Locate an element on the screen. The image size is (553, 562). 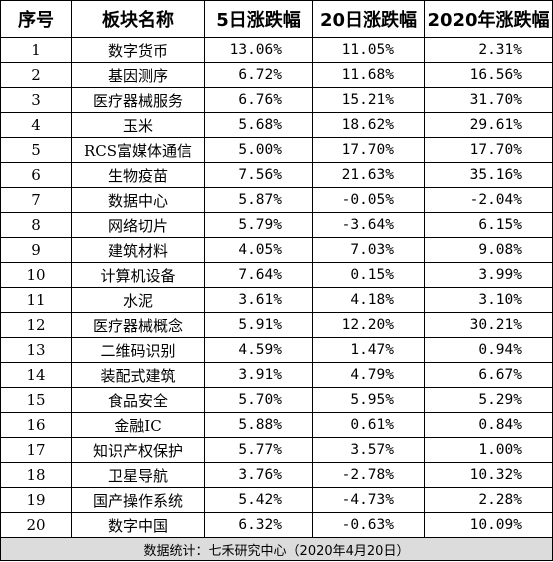
change-20day-cell: -2.78% is located at coordinates (368, 475).